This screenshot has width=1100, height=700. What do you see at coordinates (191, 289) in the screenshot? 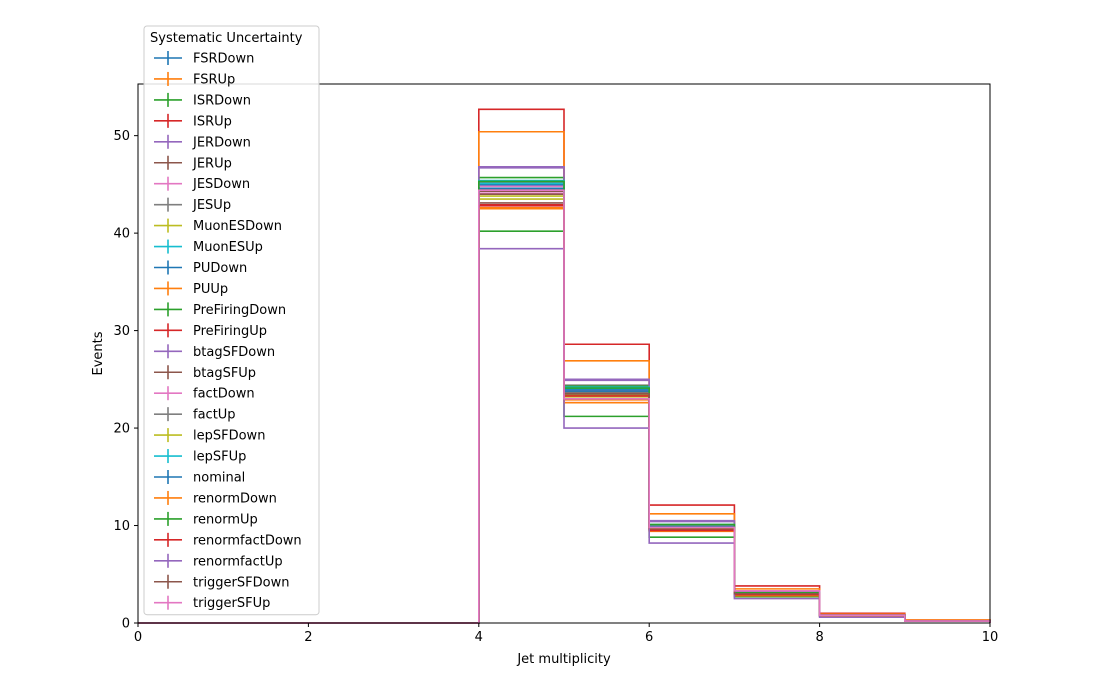
I see `legend-entry-PUUp: PUUp` at bounding box center [191, 289].